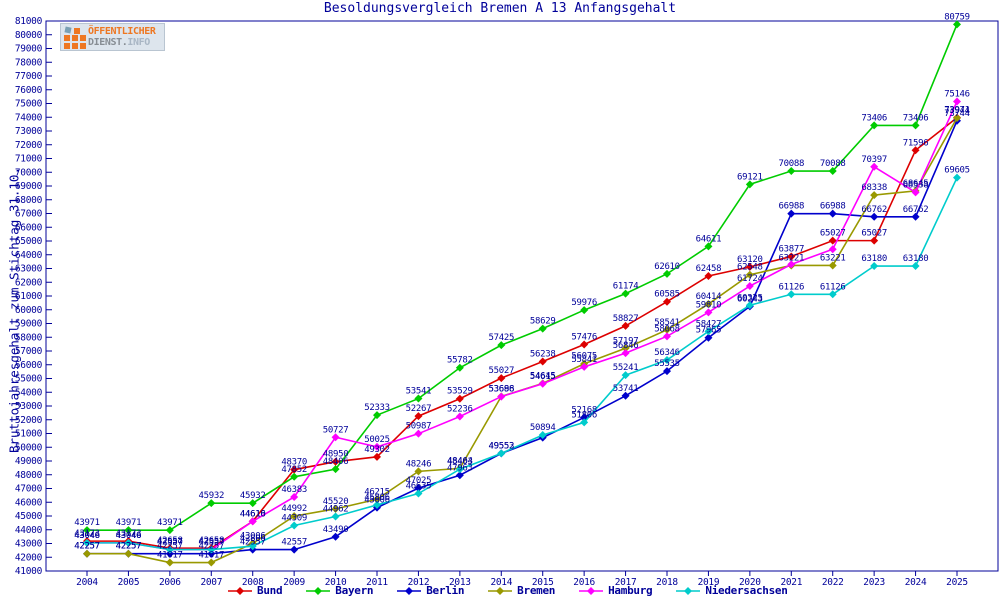 Image resolution: width=1000 pixels, height=600 pixels. Describe the element at coordinates (255, 590) in the screenshot. I see `legend-item-bund: Bund` at that location.